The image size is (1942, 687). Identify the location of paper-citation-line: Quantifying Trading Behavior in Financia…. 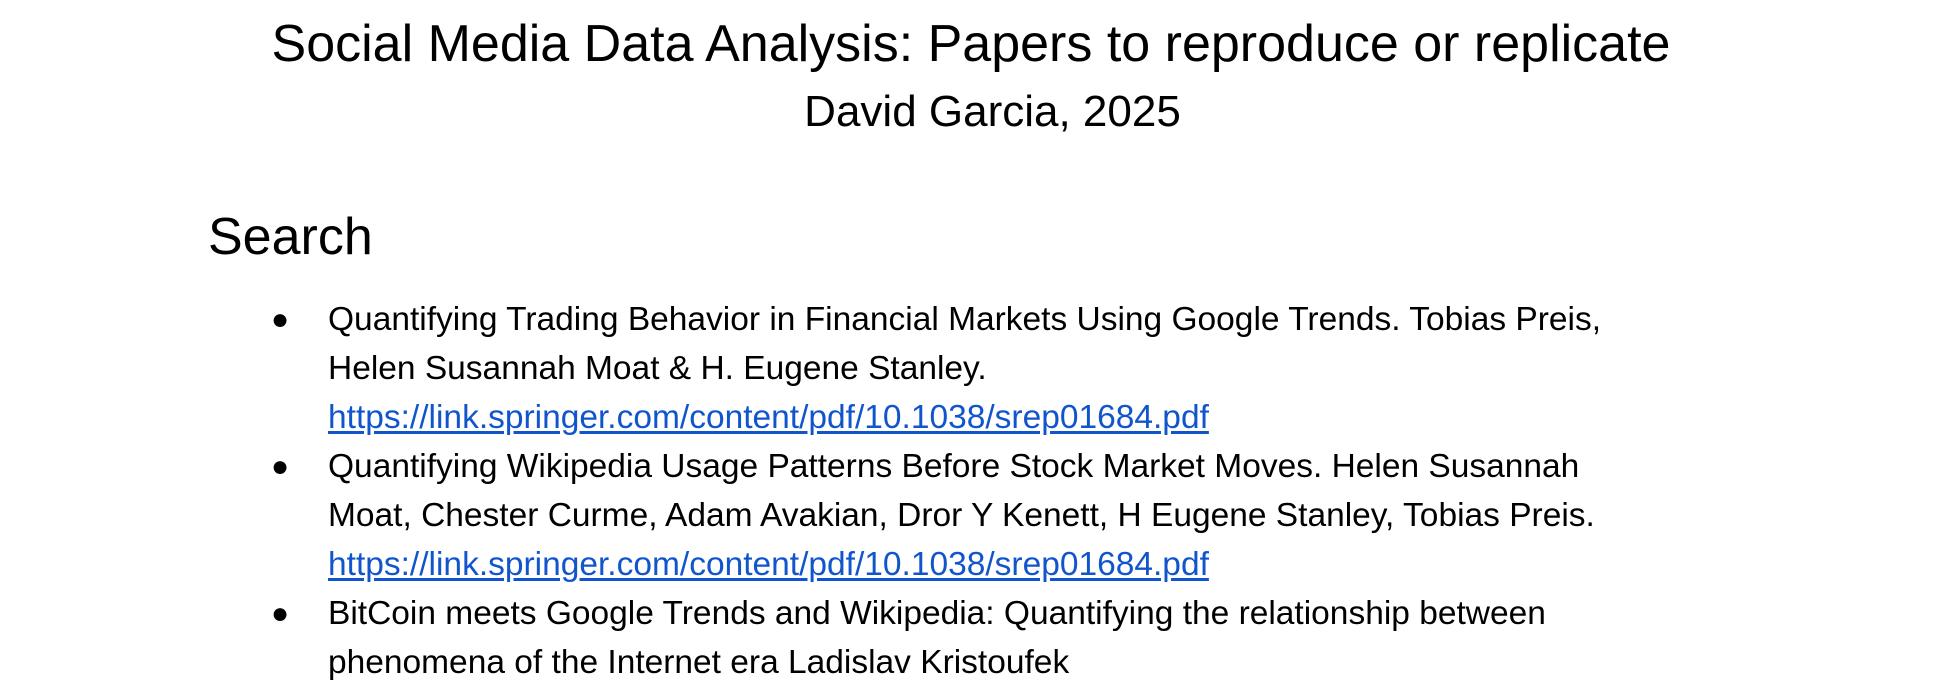
(965, 319).